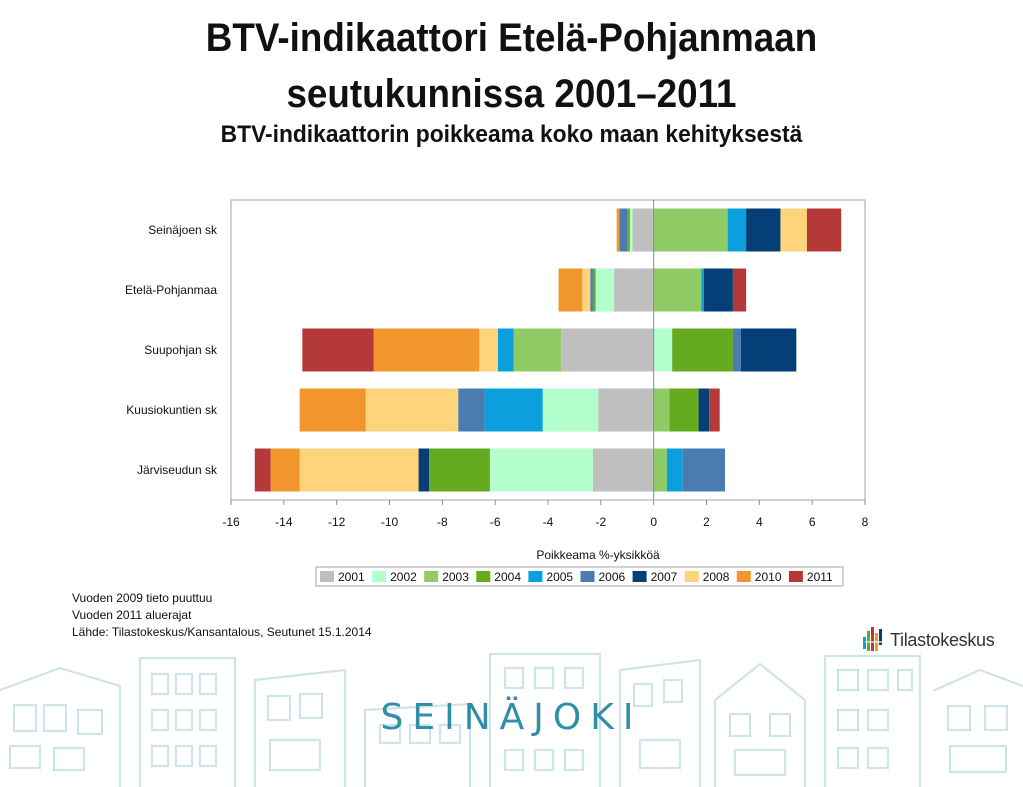 The width and height of the screenshot is (1023, 787). What do you see at coordinates (511, 38) in the screenshot?
I see `page-title: BTV-indikaattori Etelä-Pohjanmaan` at bounding box center [511, 38].